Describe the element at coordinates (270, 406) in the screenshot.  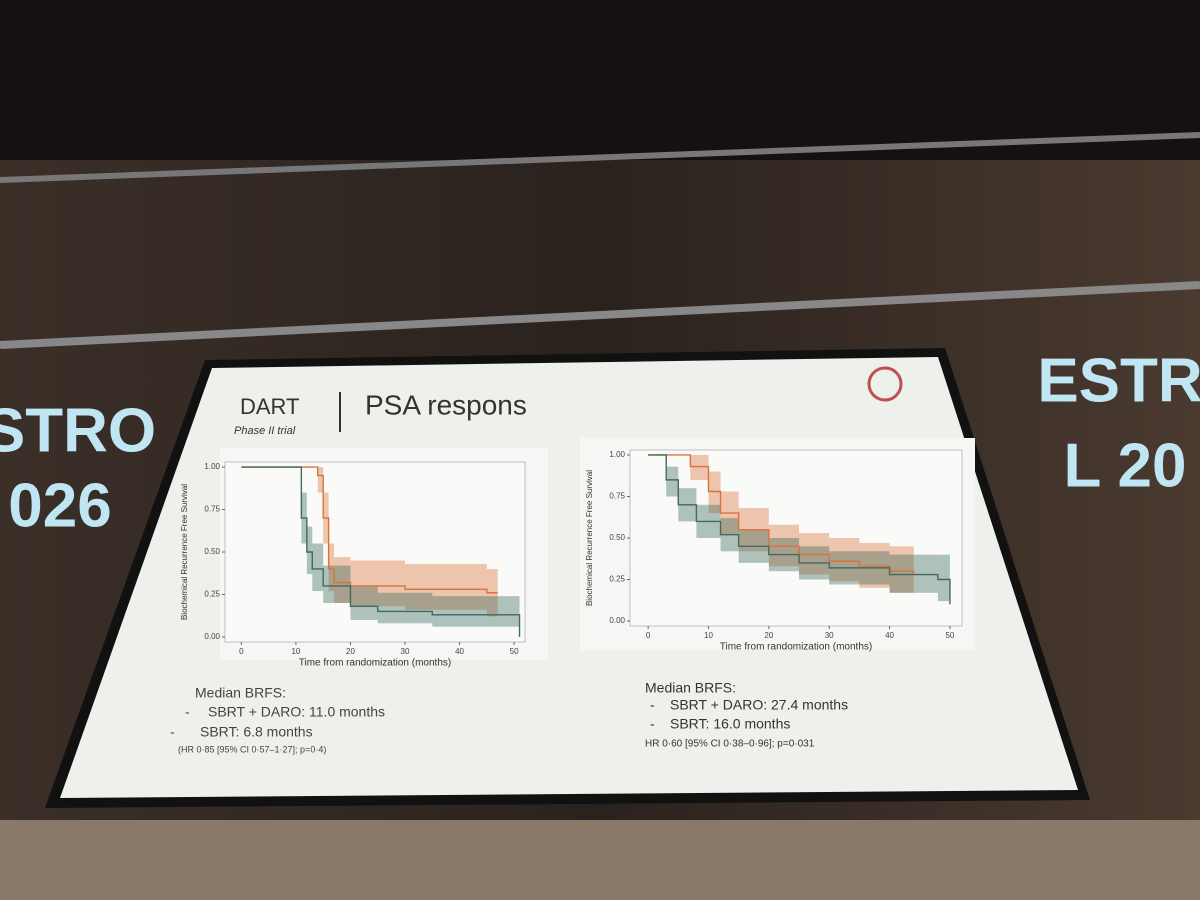
I see `slide-label: DART` at that location.